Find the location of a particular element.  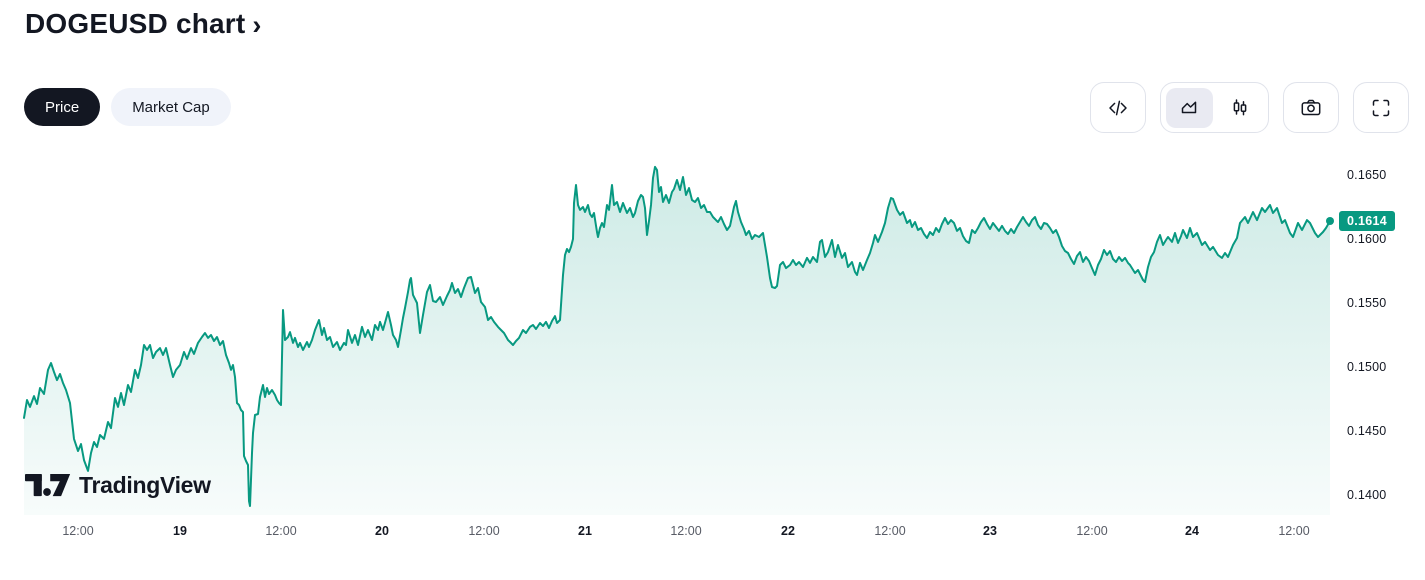

y-axis-label: 0.1400 is located at coordinates (1367, 495).